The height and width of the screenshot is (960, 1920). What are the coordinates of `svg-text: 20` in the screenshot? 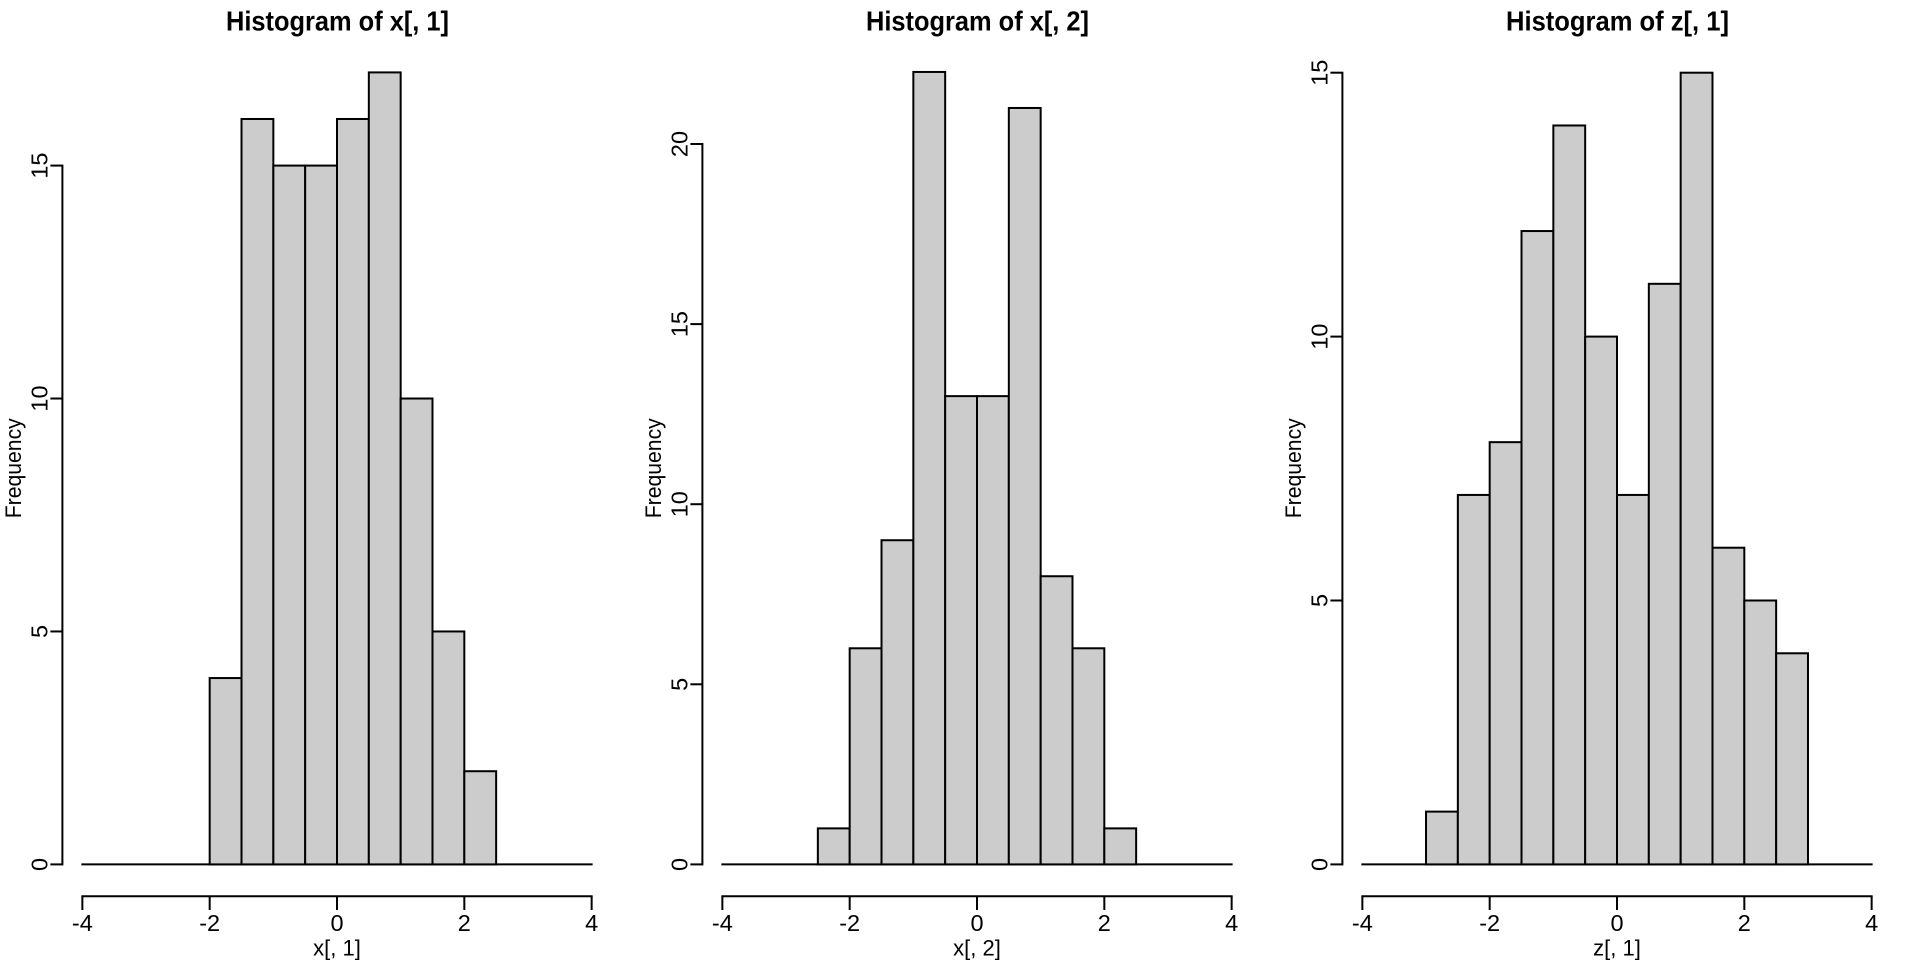 It's located at (679, 144).